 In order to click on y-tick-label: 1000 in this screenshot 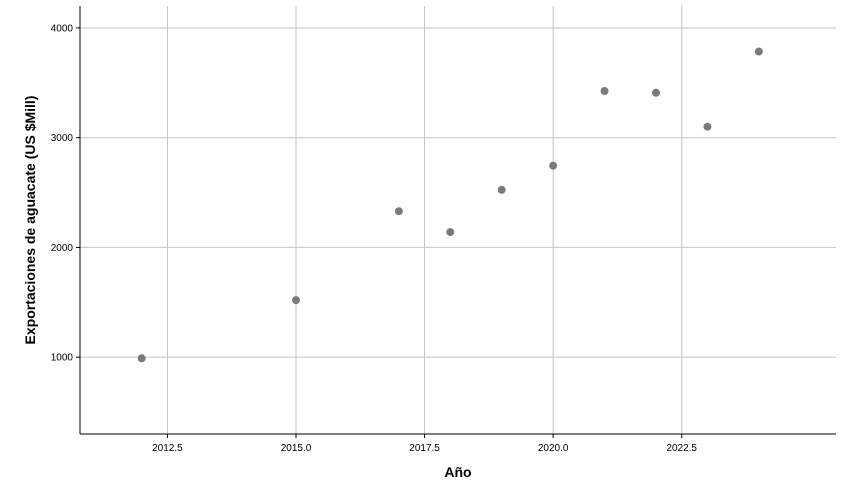, I will do `click(62, 358)`.